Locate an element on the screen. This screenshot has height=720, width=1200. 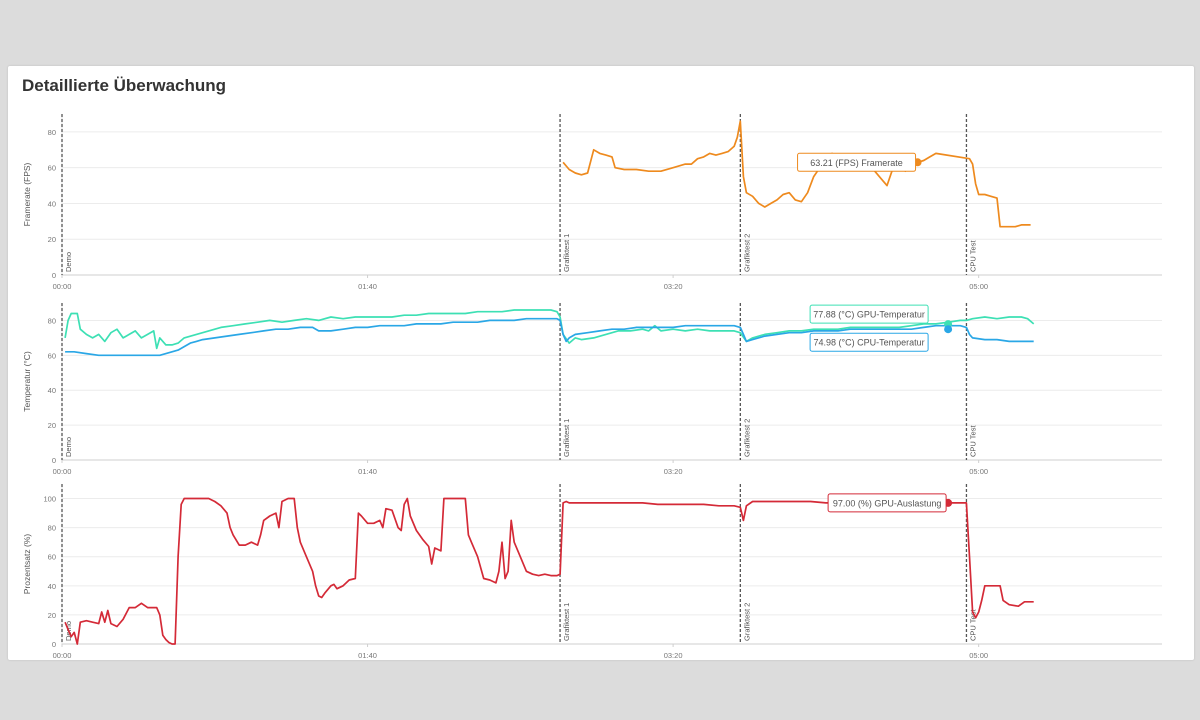
y-axis-label: Framerate (FPS) is located at coordinates (27, 194).